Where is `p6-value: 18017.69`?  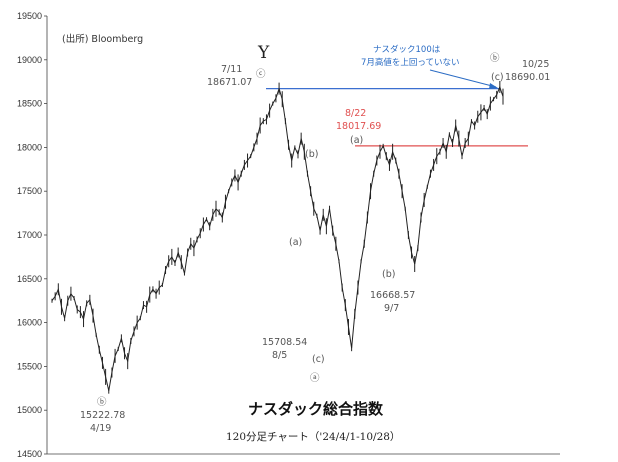
p6-value: 18017.69 is located at coordinates (358, 126).